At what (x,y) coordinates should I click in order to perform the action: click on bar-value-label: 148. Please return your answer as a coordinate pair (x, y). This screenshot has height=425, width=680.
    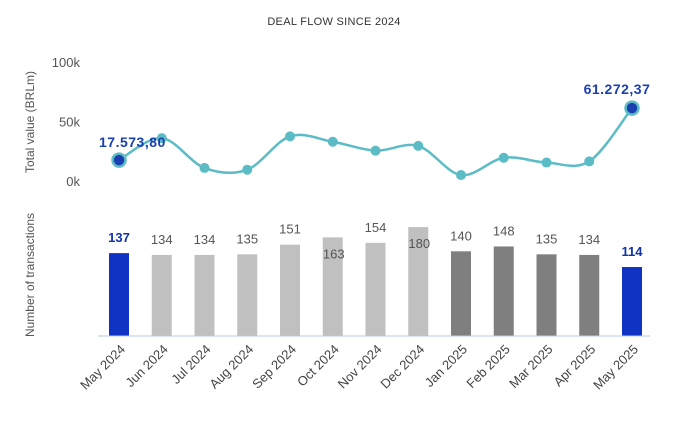
    Looking at the image, I should click on (504, 230).